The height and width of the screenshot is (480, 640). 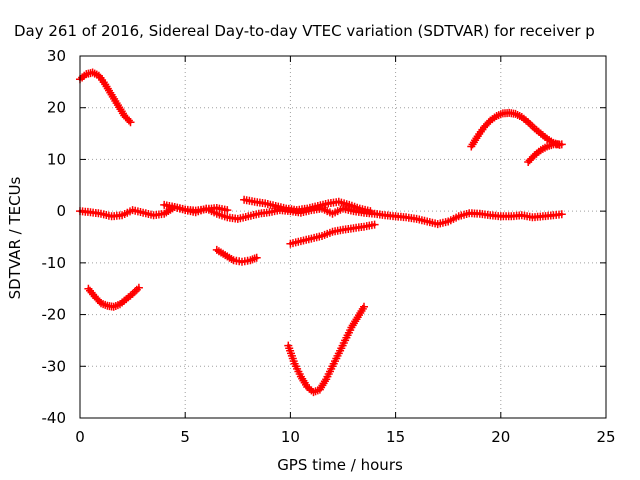 I want to click on y-tick-label: 0, so click(x=61, y=211).